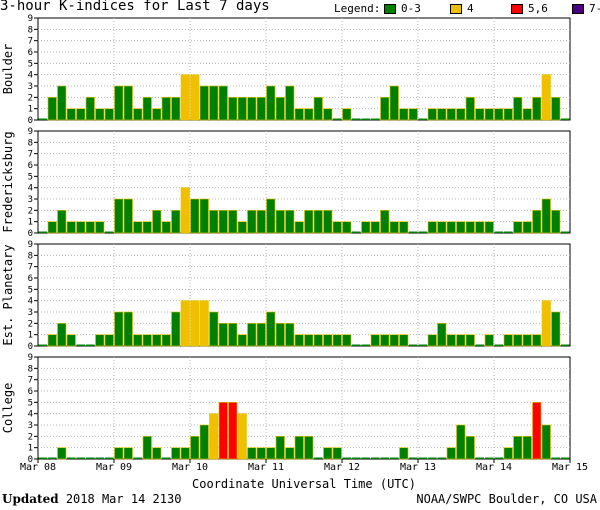 The height and width of the screenshot is (510, 600). Describe the element at coordinates (38, 467) in the screenshot. I see `x-tick-label: Mar 08` at that location.